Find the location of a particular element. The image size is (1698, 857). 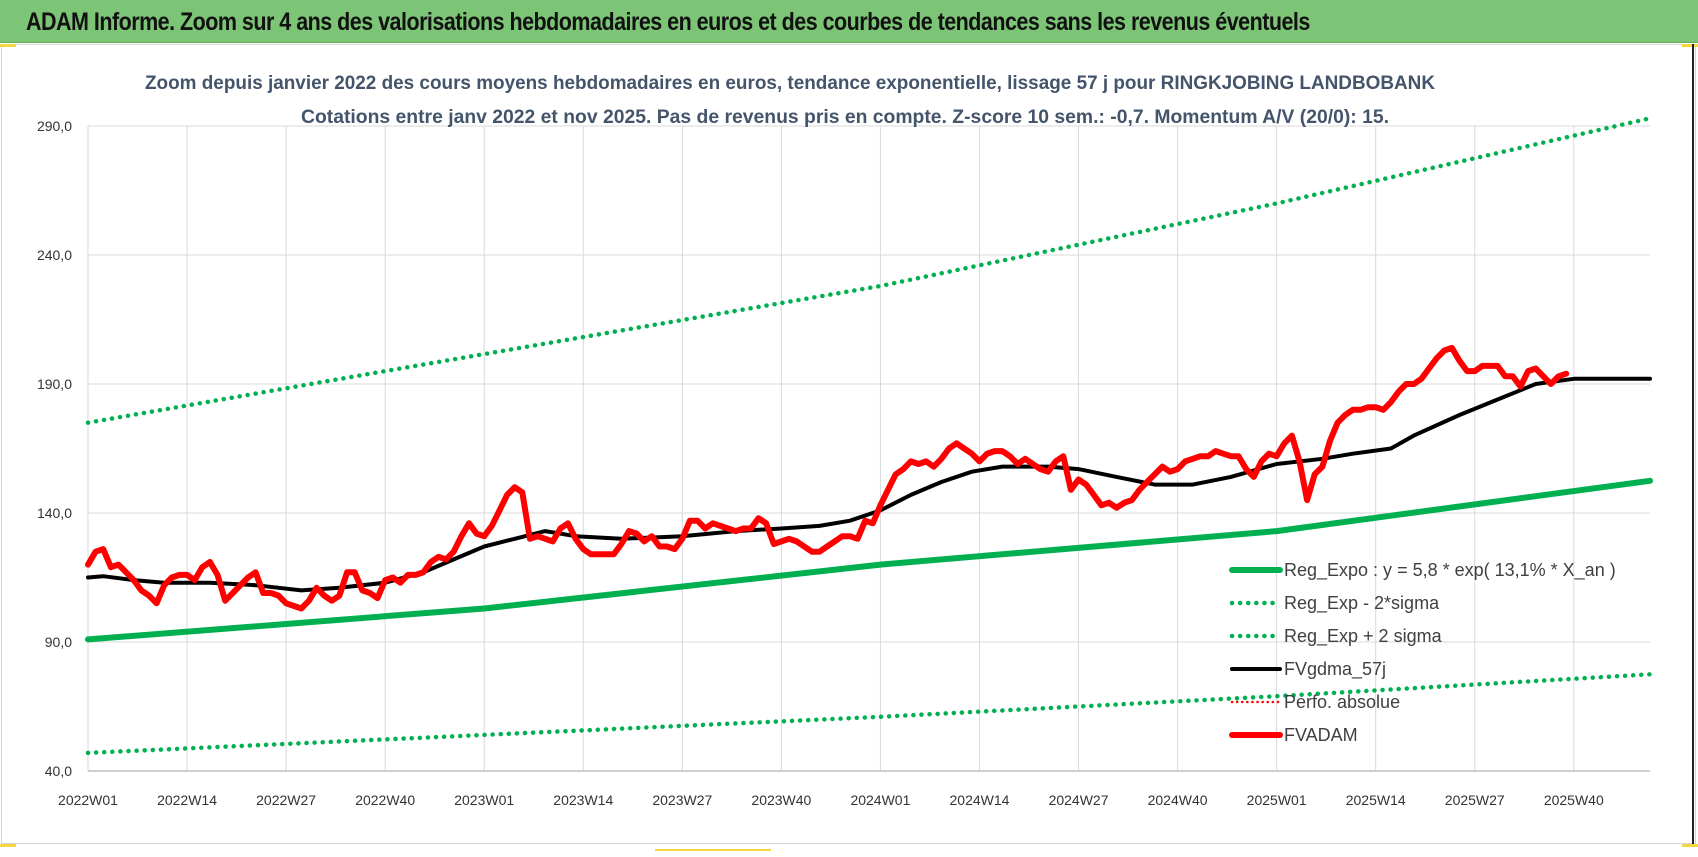

legend-label-5: FVADAM is located at coordinates (1321, 735).